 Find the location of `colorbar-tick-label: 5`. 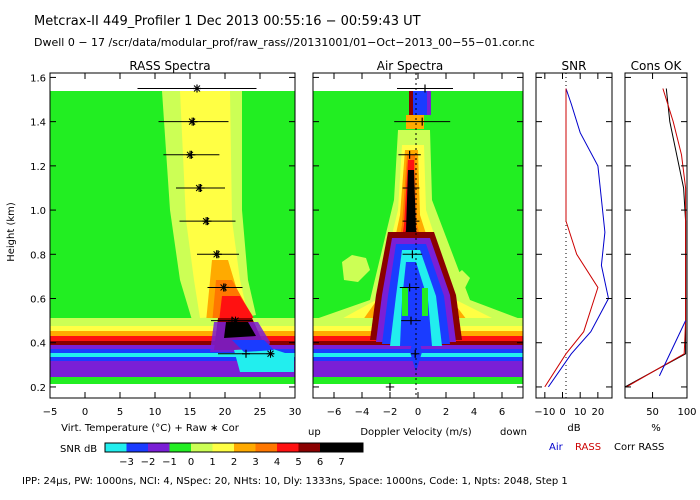

colorbar-tick-label: 5 is located at coordinates (298, 462).